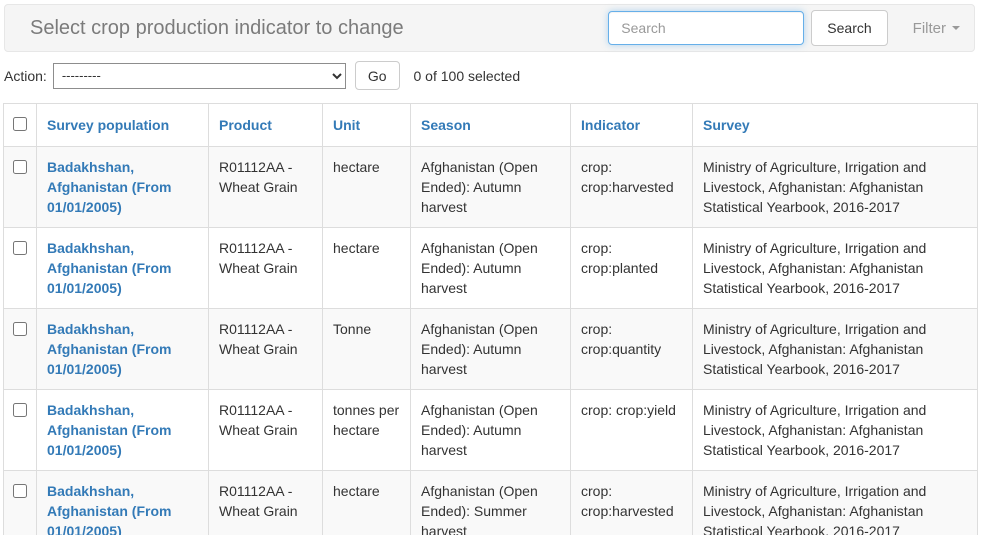 The width and height of the screenshot is (985, 535). What do you see at coordinates (366, 125) in the screenshot?
I see `column-header-unit: Unit` at bounding box center [366, 125].